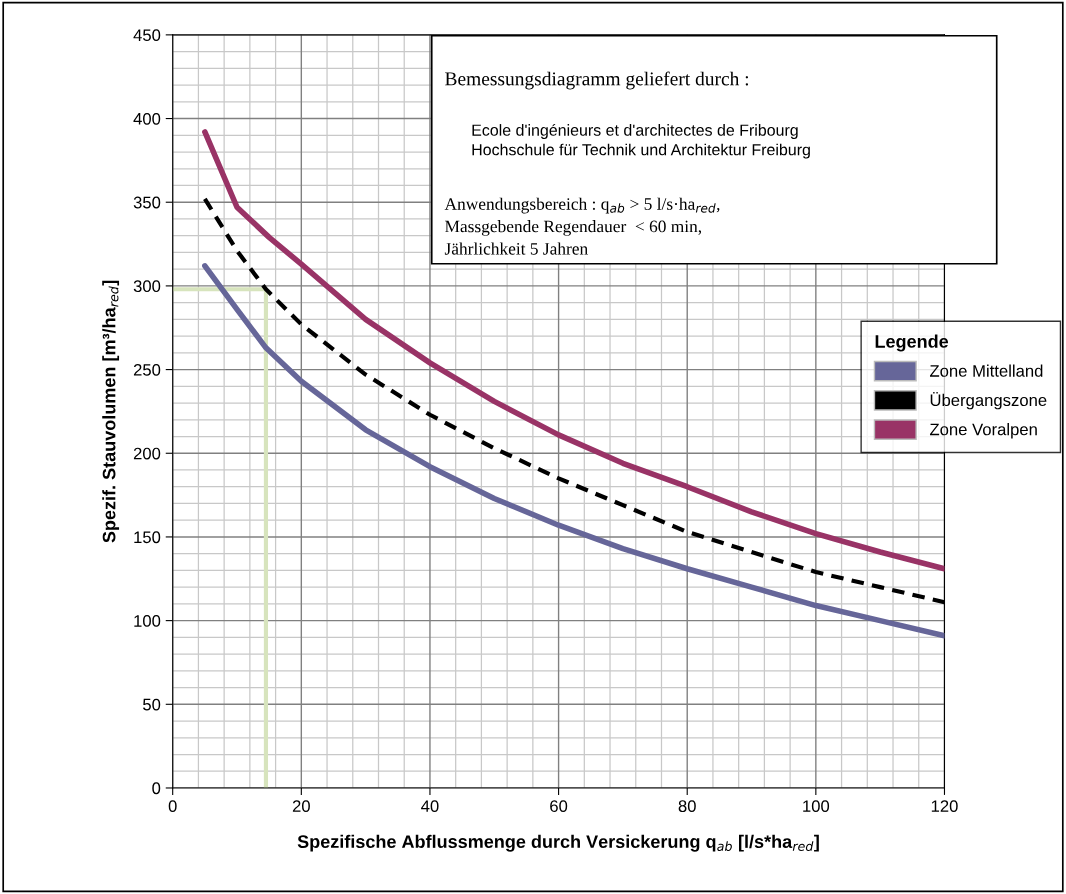 The image size is (1066, 894). What do you see at coordinates (687, 806) in the screenshot?
I see `x-tick-label: 80` at bounding box center [687, 806].